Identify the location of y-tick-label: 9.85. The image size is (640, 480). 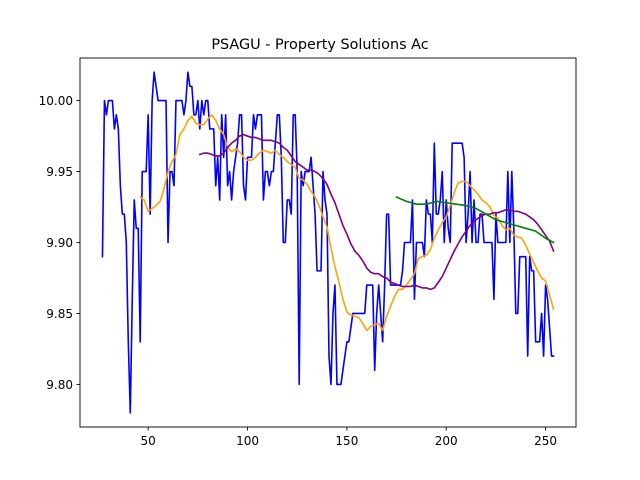
(59, 314).